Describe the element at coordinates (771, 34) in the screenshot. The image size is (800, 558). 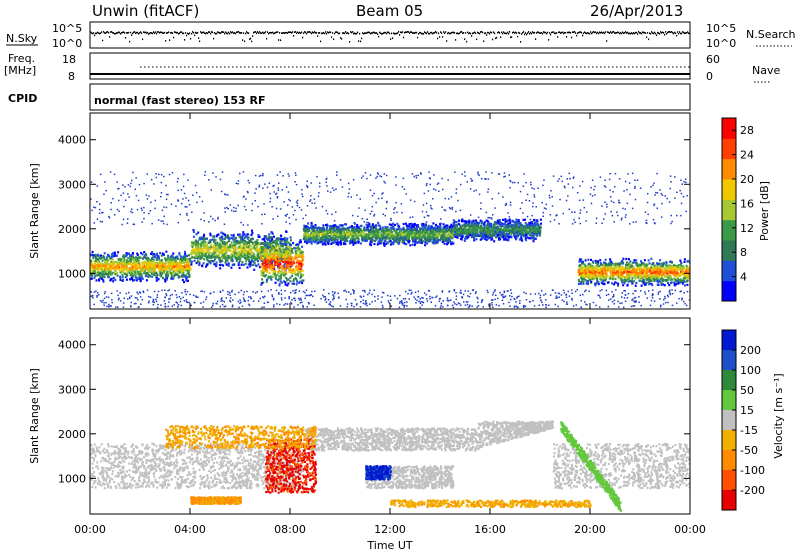
I see `nsearch-label: N.Search` at that location.